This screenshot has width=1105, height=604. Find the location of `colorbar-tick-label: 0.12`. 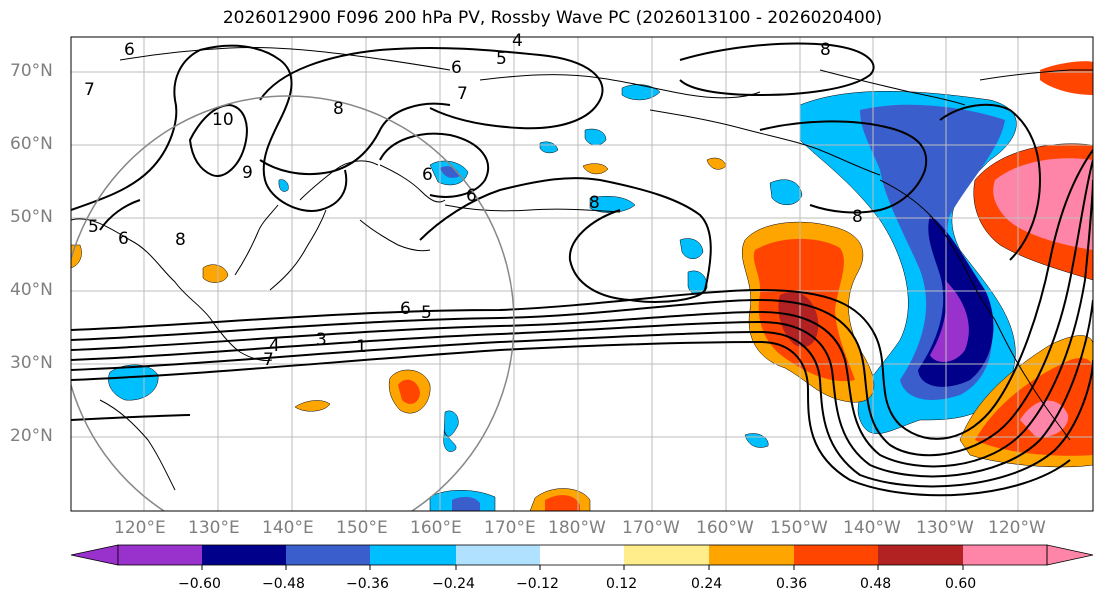

colorbar-tick-label: 0.12 is located at coordinates (622, 584).